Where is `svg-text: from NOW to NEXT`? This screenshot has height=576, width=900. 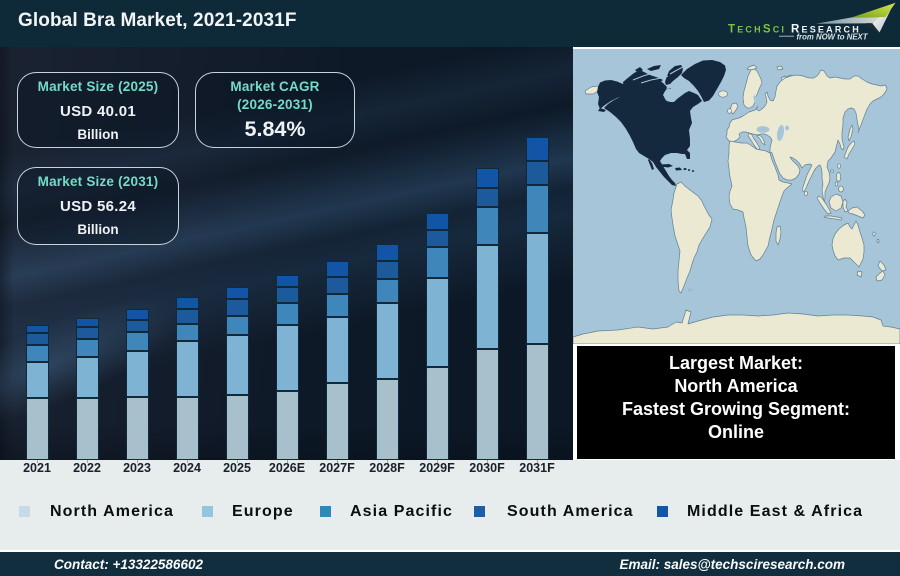 svg-text: from NOW to NEXT is located at coordinates (832, 37).